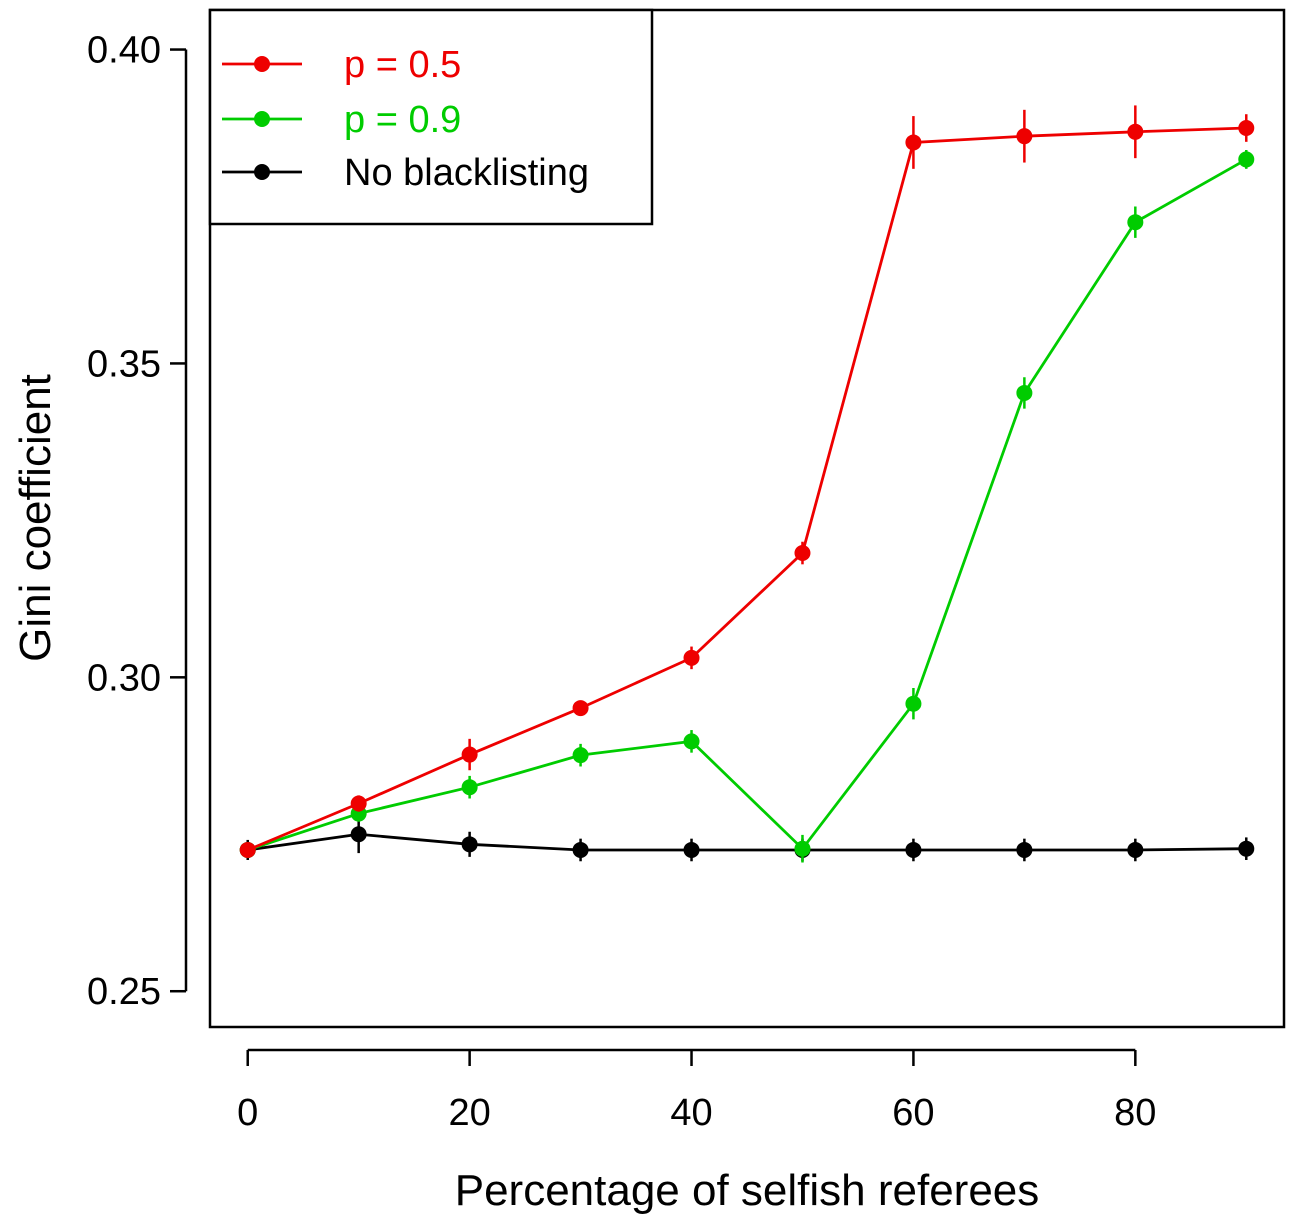 The width and height of the screenshot is (1291, 1216). What do you see at coordinates (402, 120) in the screenshot?
I see `legend-label: p = 0.9` at bounding box center [402, 120].